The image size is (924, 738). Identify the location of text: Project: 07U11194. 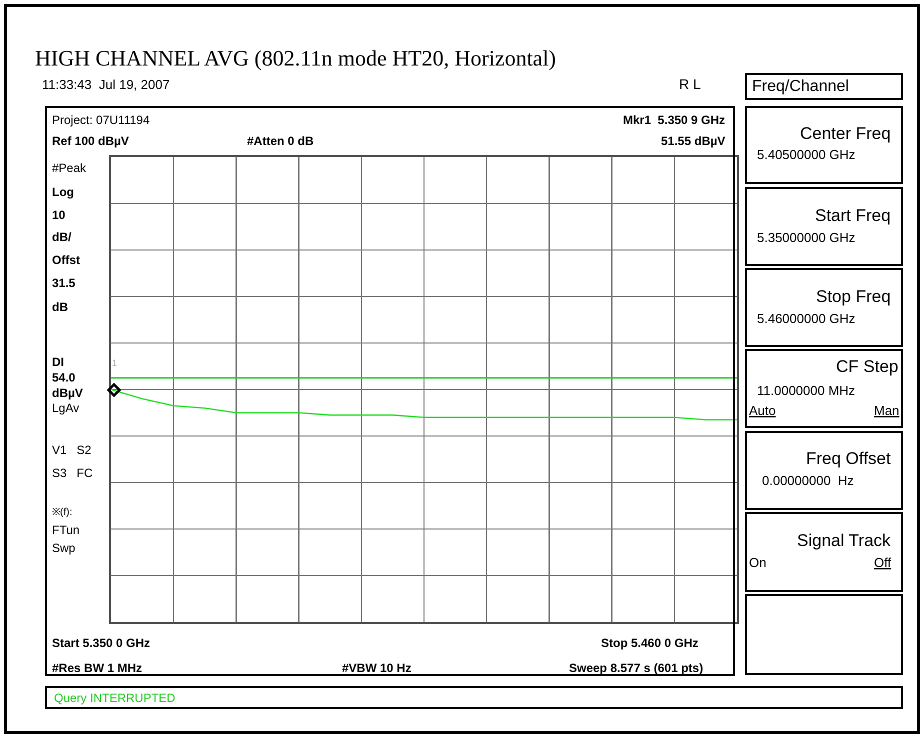
(101, 120).